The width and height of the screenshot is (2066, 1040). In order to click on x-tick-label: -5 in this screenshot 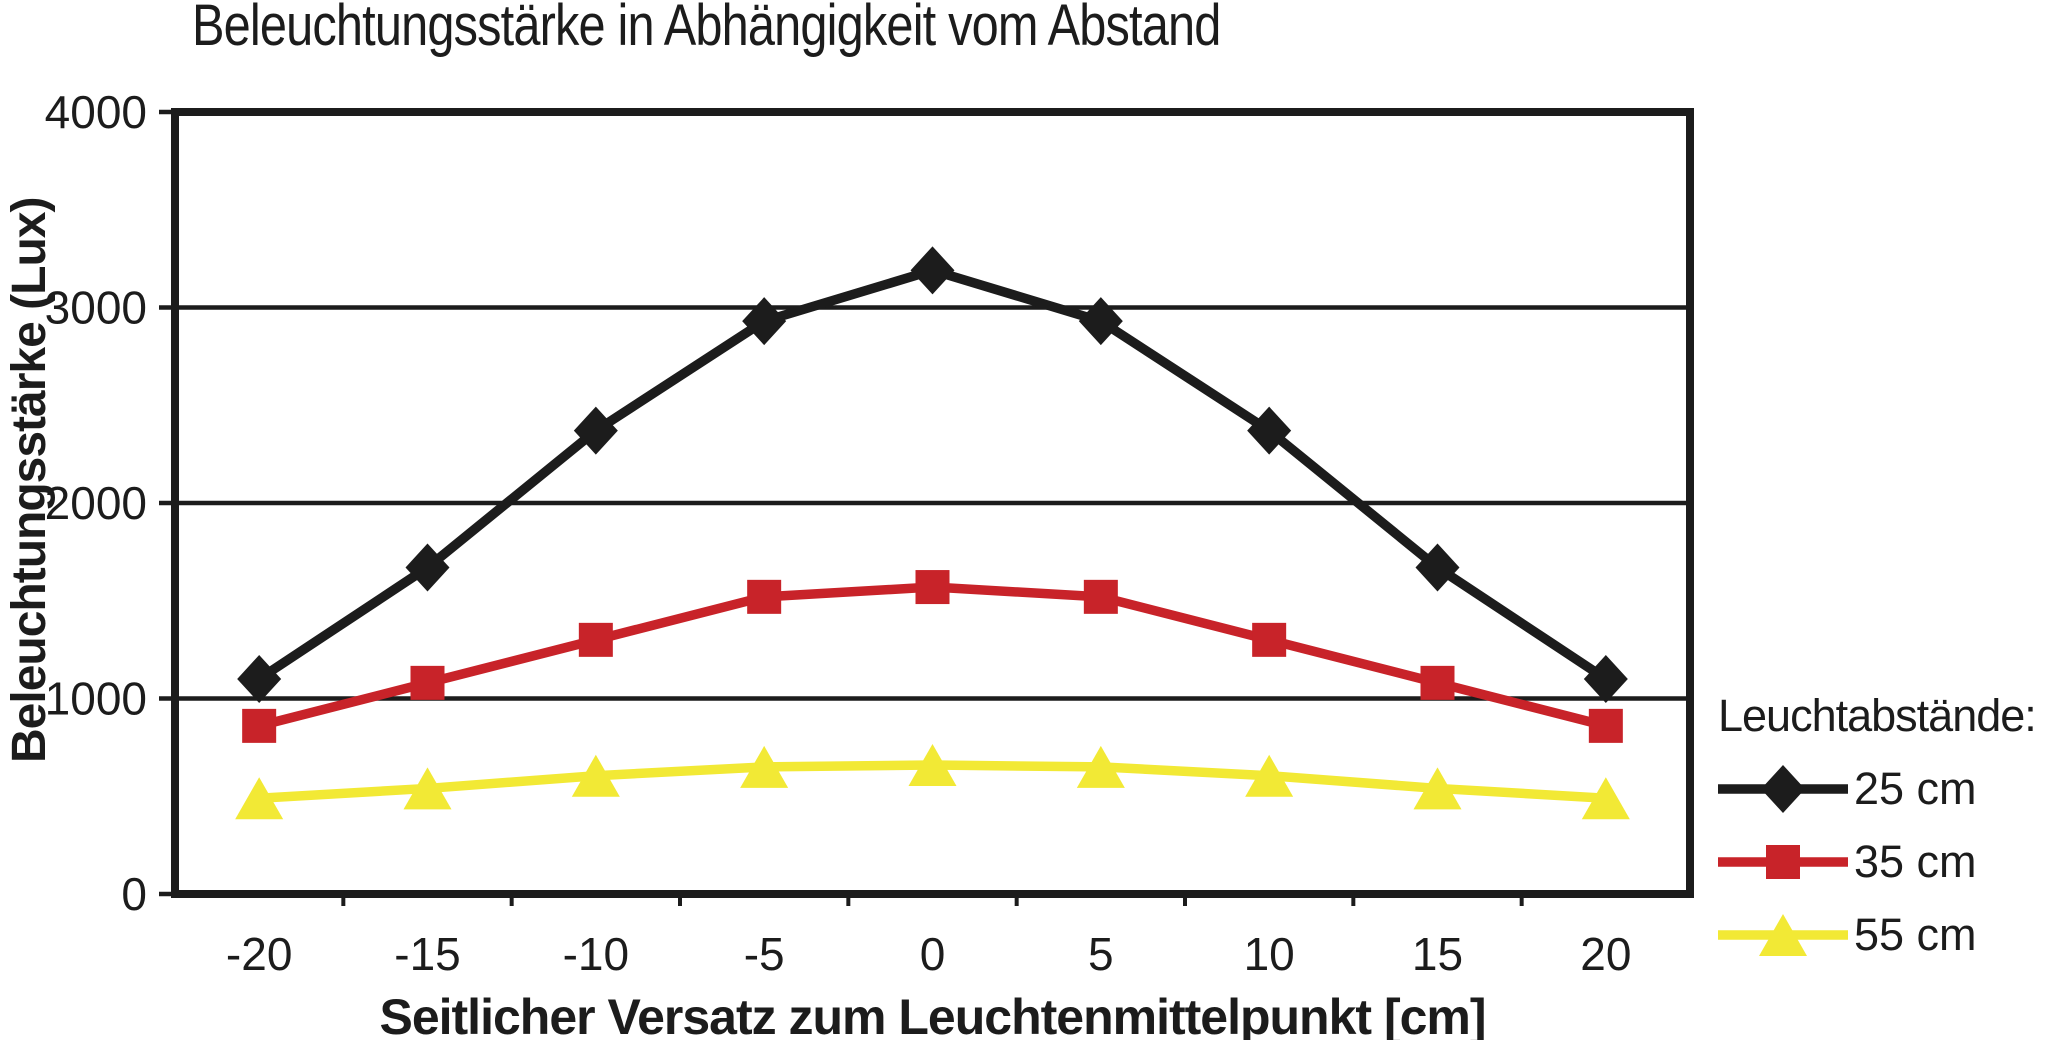, I will do `click(764, 954)`.